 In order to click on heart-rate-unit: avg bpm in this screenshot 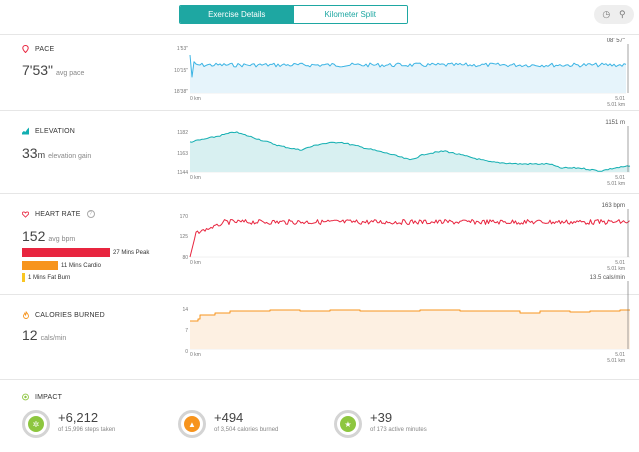, I will do `click(62, 239)`.